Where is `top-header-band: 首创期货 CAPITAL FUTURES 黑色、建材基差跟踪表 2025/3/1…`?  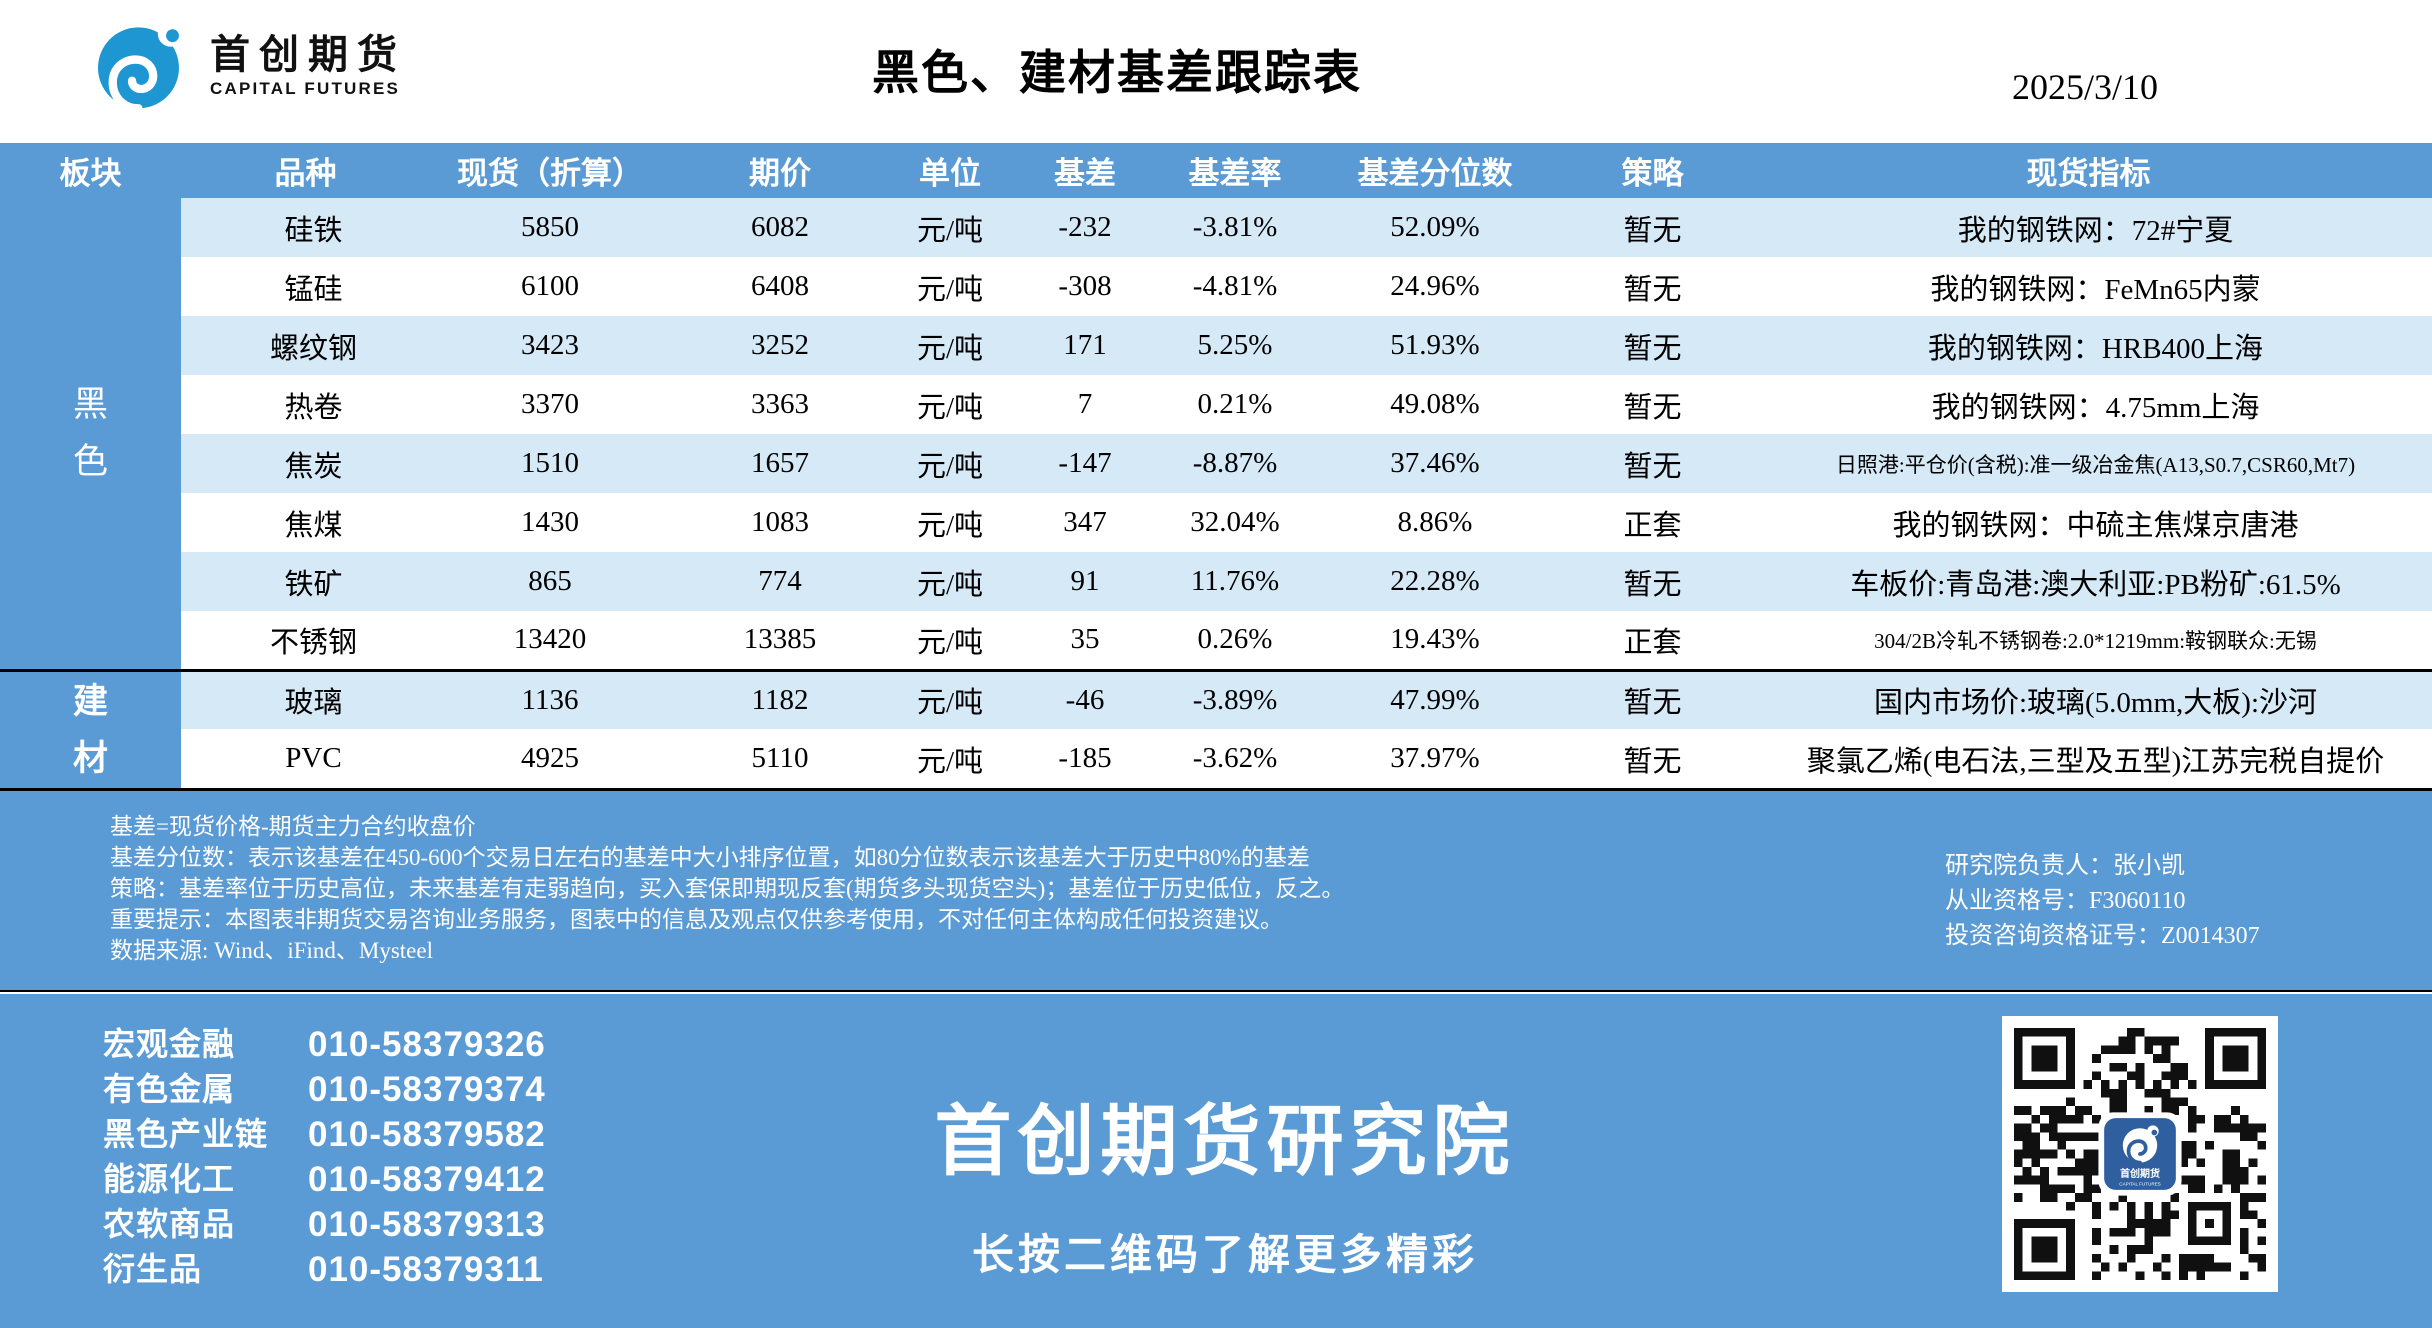
top-header-band: 首创期货 CAPITAL FUTURES 黑色、建材基差跟踪表 2025/3/1… is located at coordinates (1216, 71).